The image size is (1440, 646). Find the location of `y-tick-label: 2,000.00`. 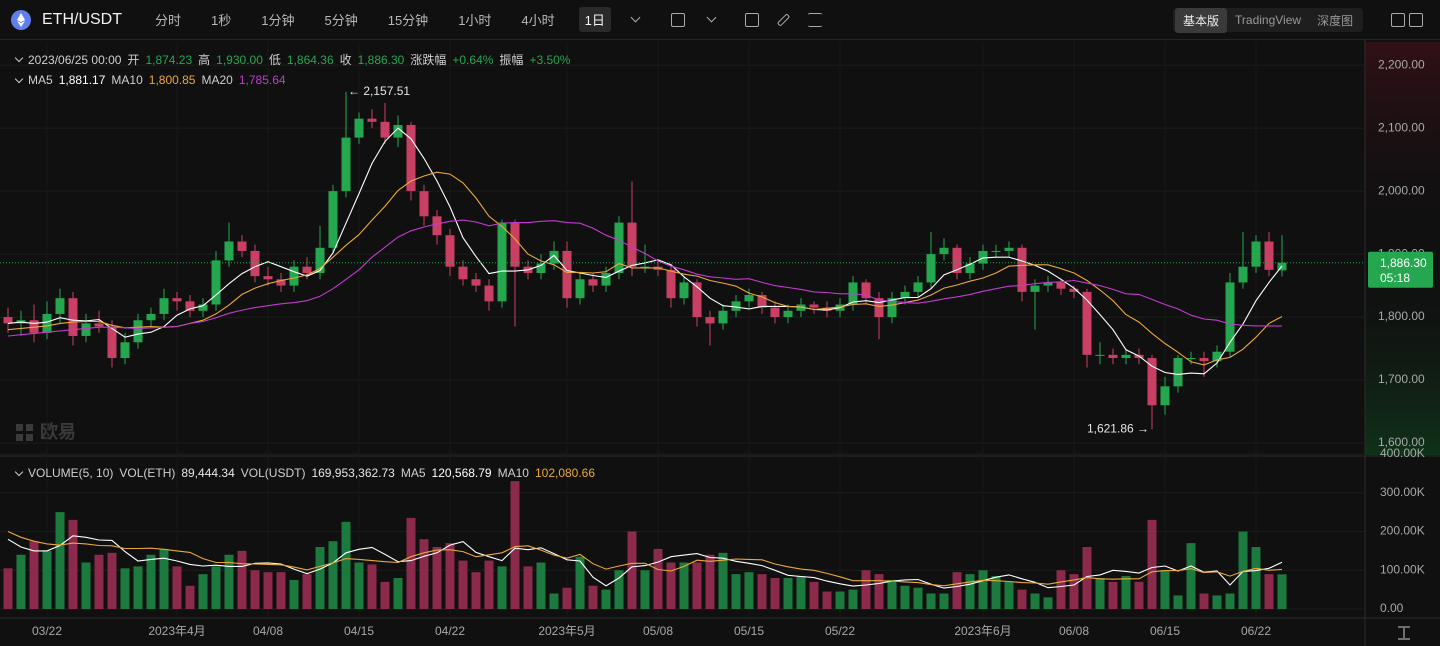

y-tick-label: 2,000.00 is located at coordinates (1401, 190).